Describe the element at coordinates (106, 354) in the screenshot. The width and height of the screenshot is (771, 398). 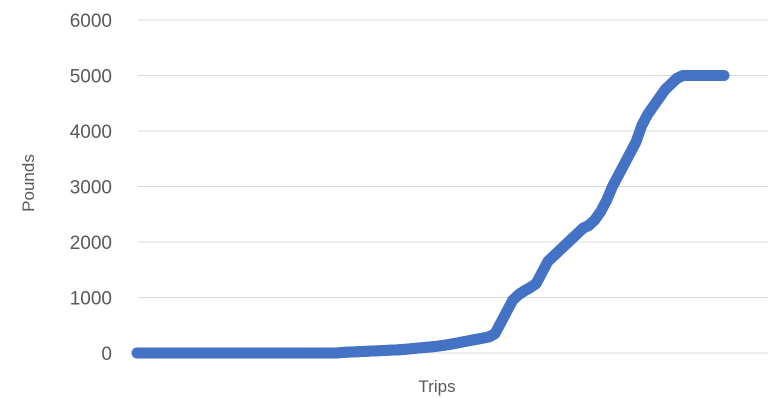
I see `y-tick-label-0: 0` at that location.